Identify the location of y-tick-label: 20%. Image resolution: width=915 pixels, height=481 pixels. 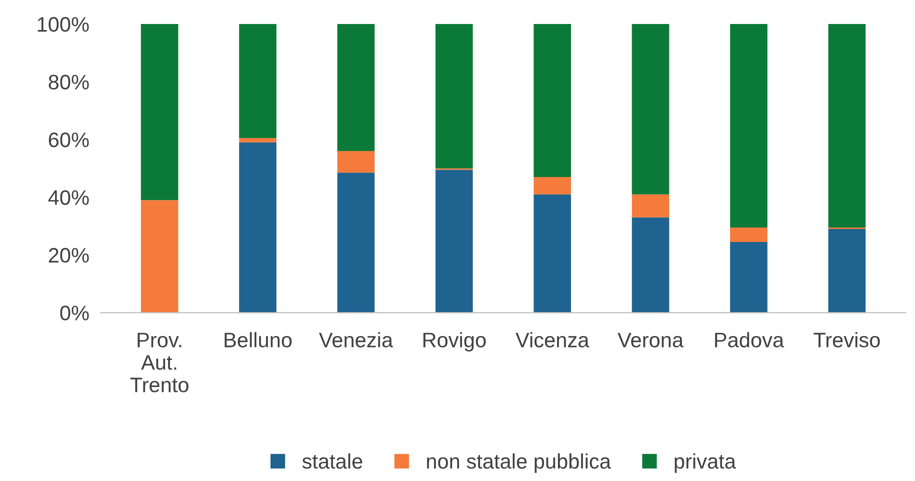
(68, 255).